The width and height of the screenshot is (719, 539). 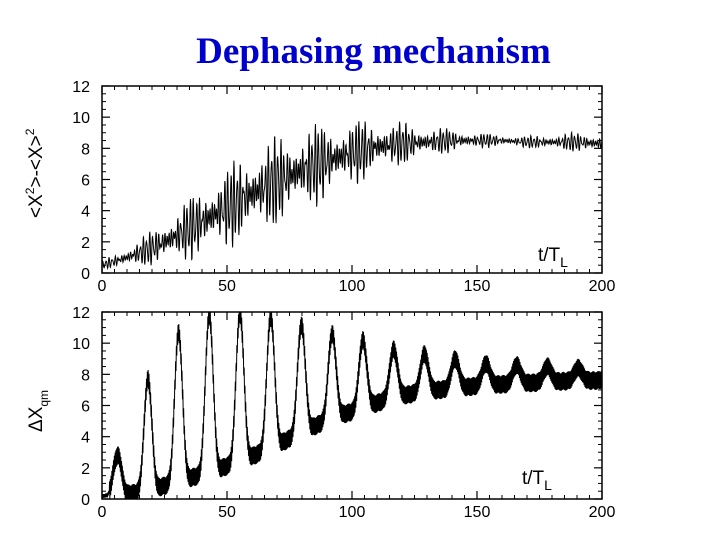 What do you see at coordinates (85, 375) in the screenshot?
I see `bottom-y-tick-label: 8` at bounding box center [85, 375].